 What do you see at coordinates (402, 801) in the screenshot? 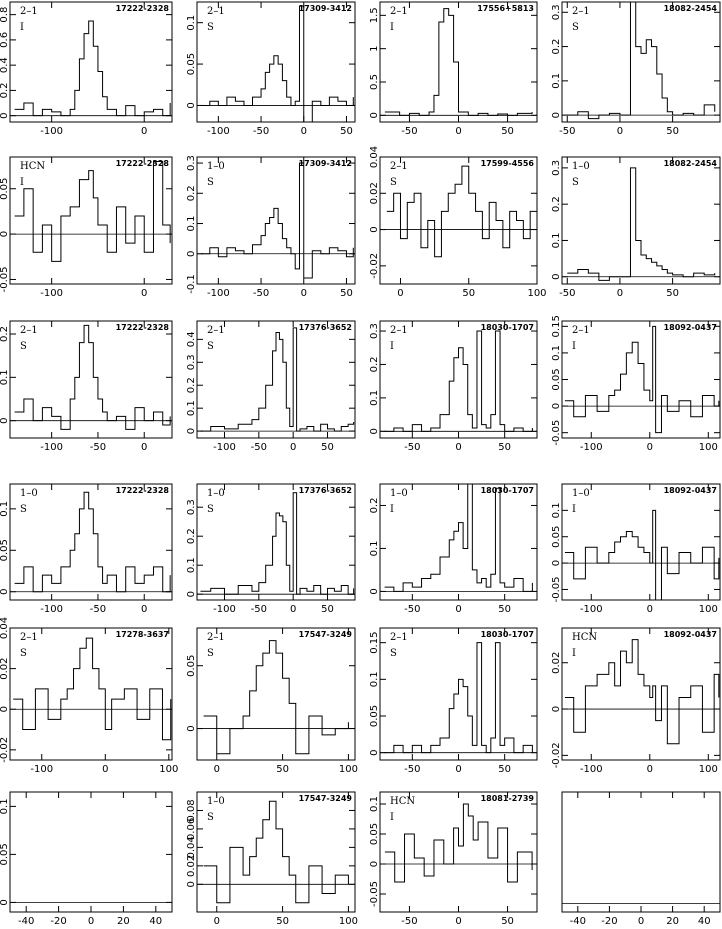
I see `annotation: HCN` at bounding box center [402, 801].